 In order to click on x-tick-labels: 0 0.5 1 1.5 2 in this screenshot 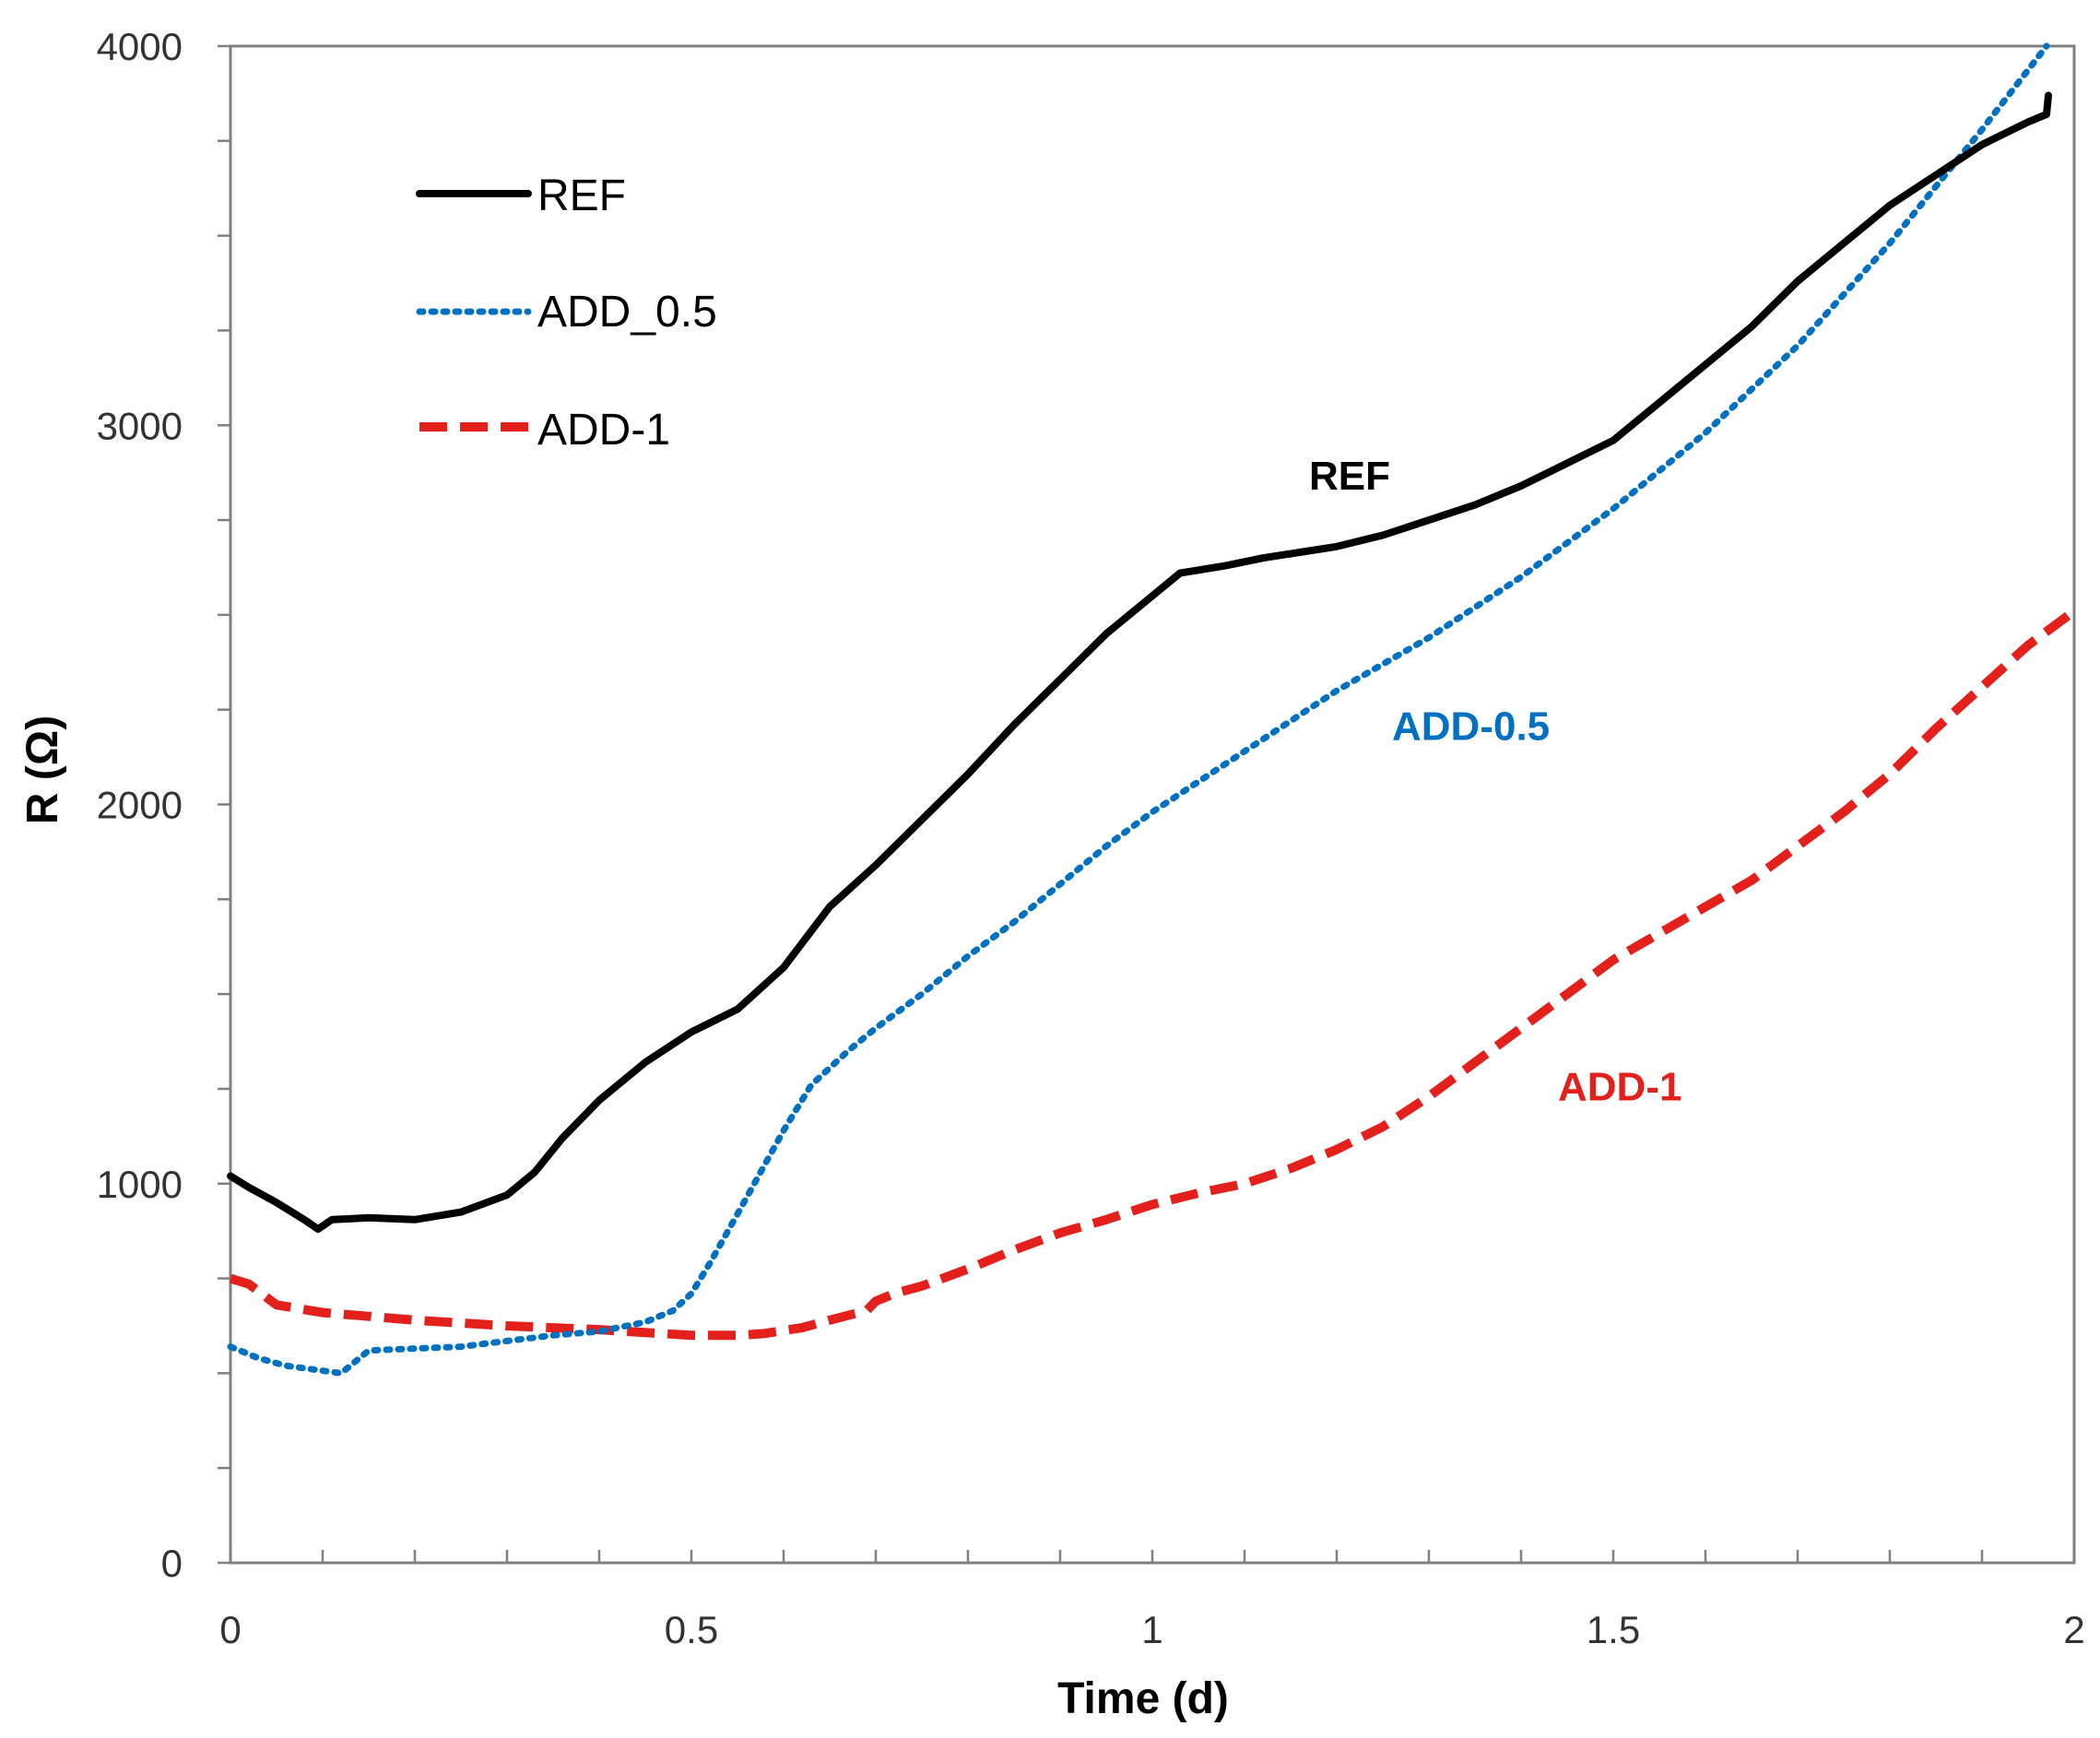, I will do `click(1152, 1630)`.